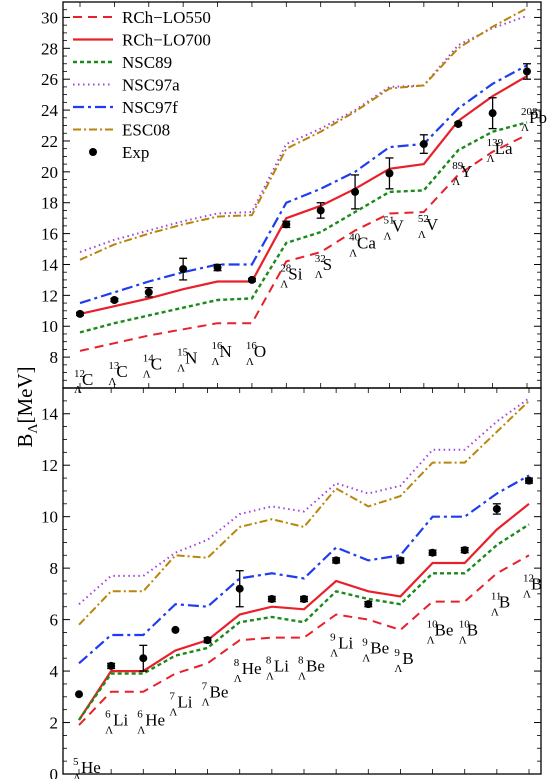 This screenshot has width=550, height=779. What do you see at coordinates (49, 17) in the screenshot?
I see `y-tick-label: 30` at bounding box center [49, 17].